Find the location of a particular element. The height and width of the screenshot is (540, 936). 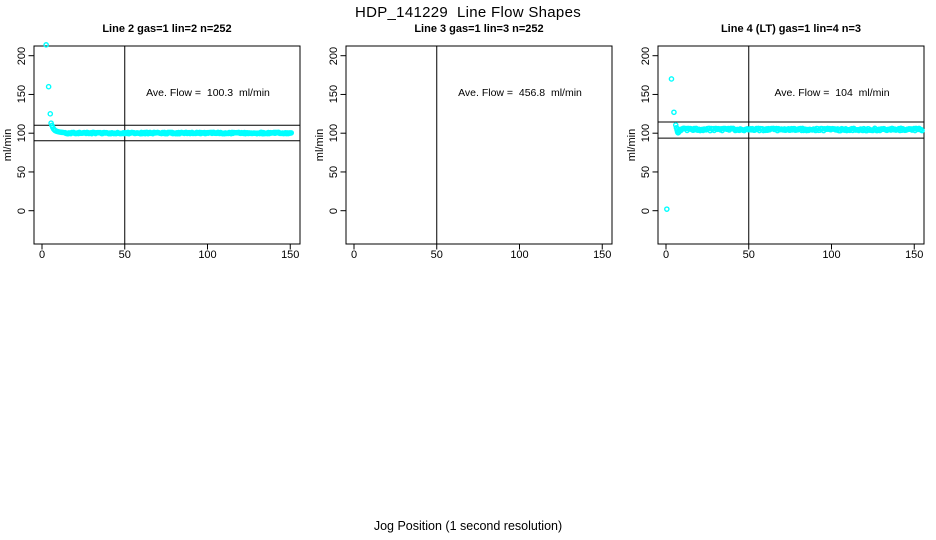

ave-flow-annotation: Ave. Flow = 104 ml/min is located at coordinates (832, 93).